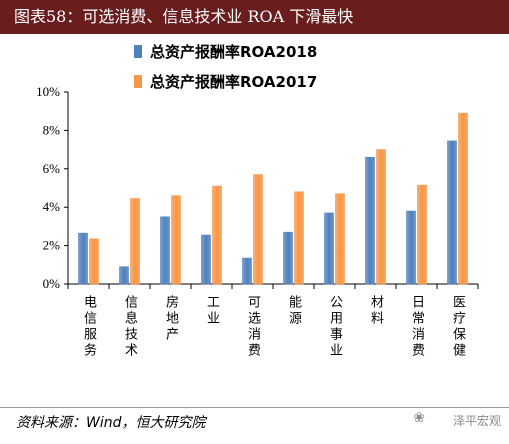 The image size is (509, 444). I want to click on y-tick-label: 0%, so click(52, 283).